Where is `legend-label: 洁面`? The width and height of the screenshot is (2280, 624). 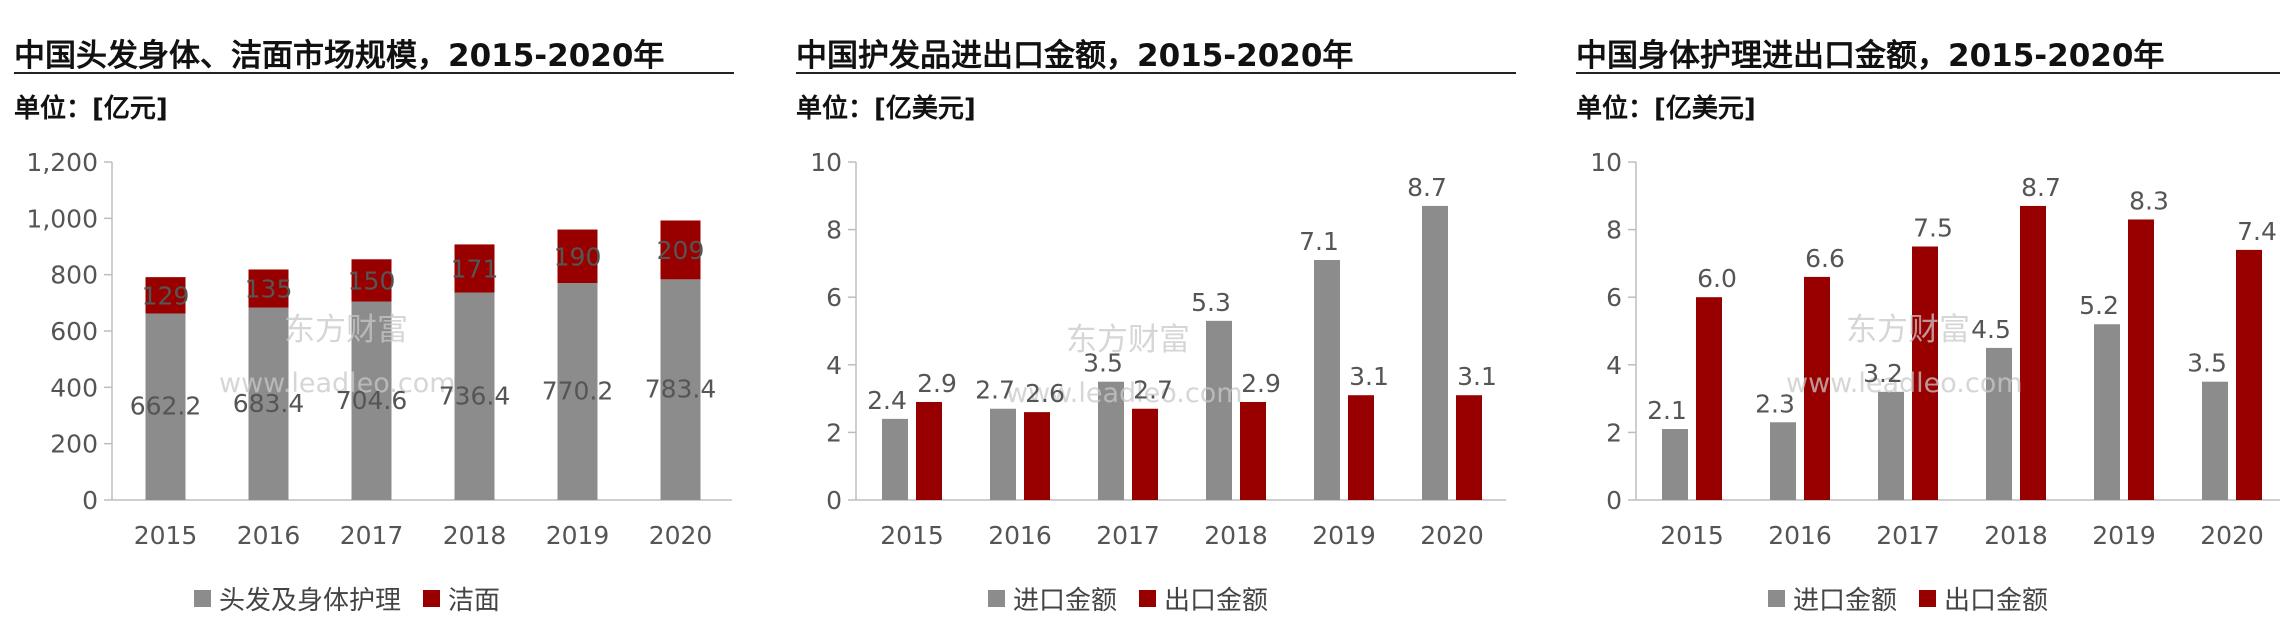
legend-label: 洁面 is located at coordinates (474, 601).